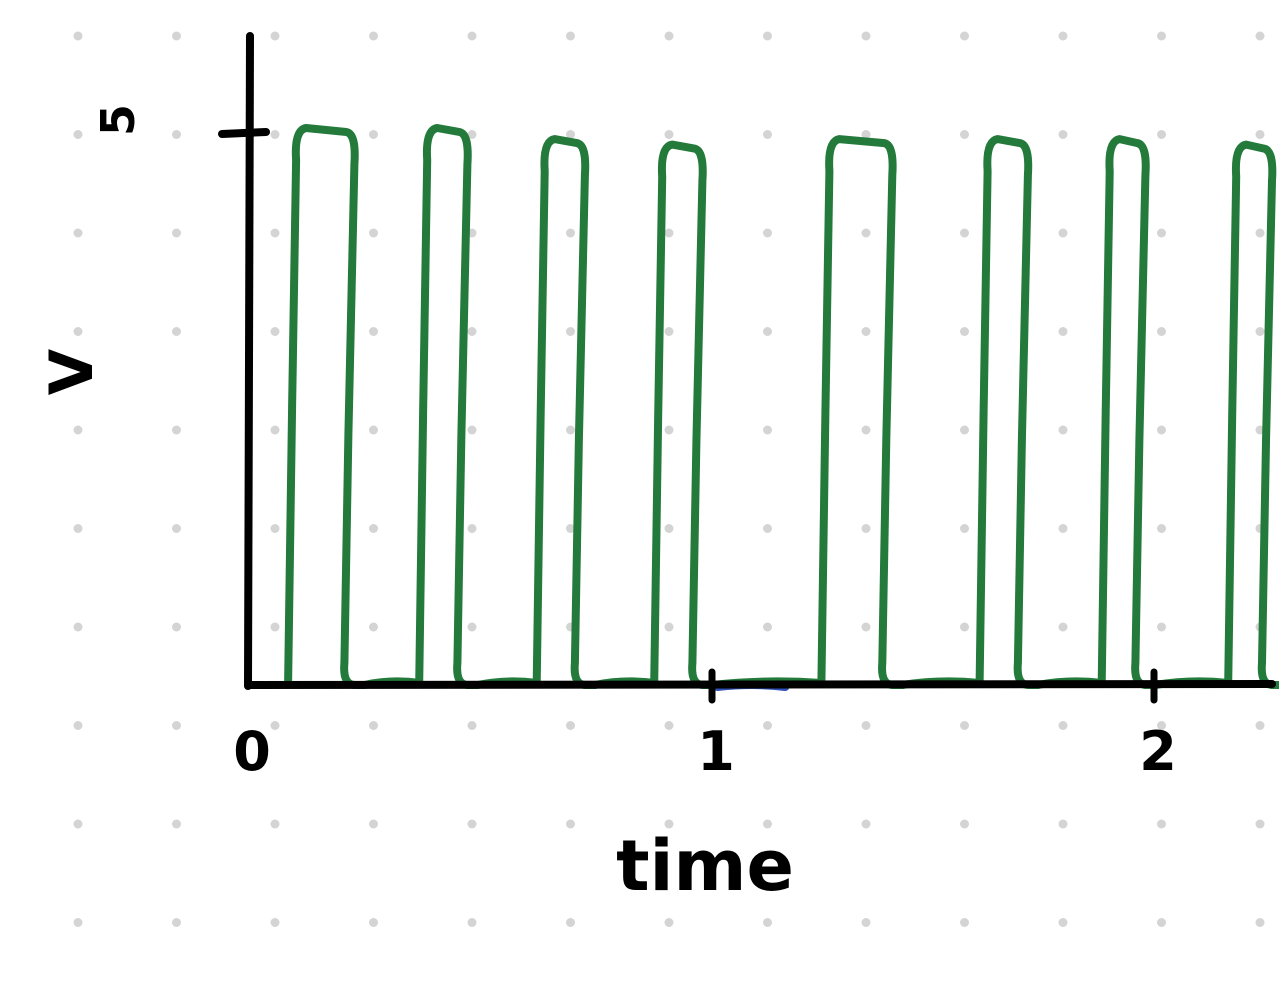 The image size is (1279, 1000). I want to click on x-tick-label-1: 1, so click(716, 751).